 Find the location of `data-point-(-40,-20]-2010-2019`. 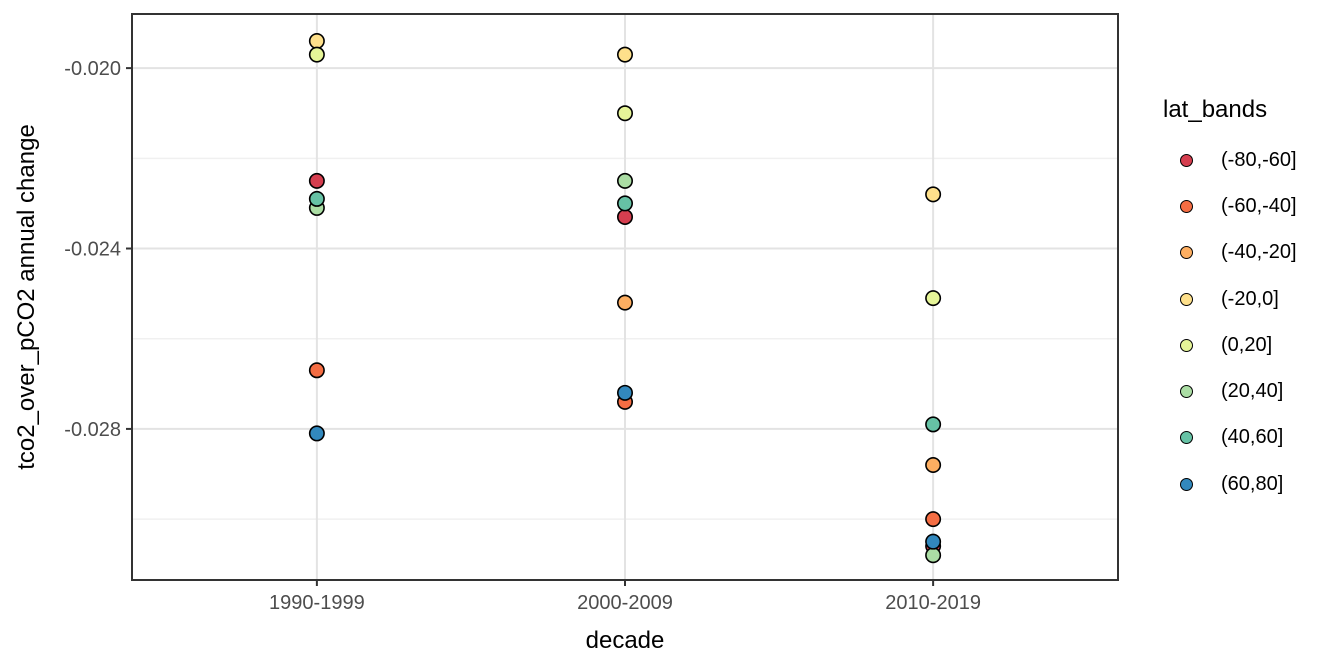

data-point-(-40,-20]-2010-2019 is located at coordinates (933, 464).